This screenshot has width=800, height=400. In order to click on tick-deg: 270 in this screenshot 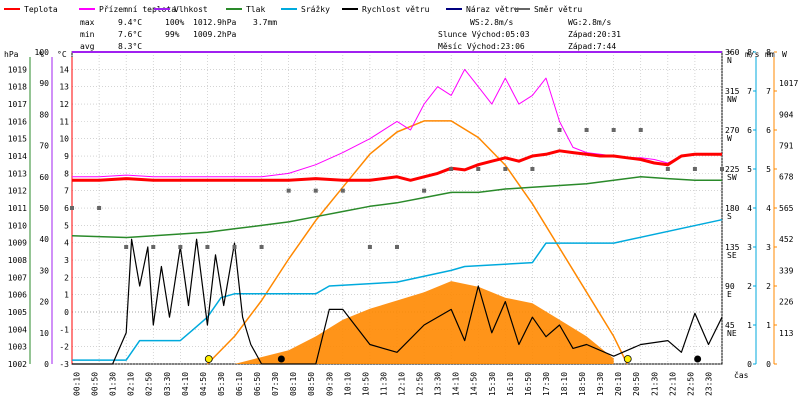, I will do `click(732, 130)`.